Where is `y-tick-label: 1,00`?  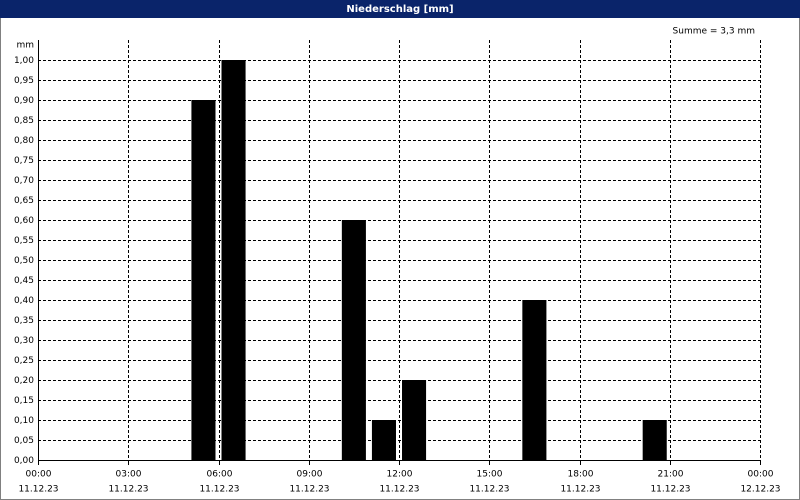 y-tick-label: 1,00 is located at coordinates (24, 61).